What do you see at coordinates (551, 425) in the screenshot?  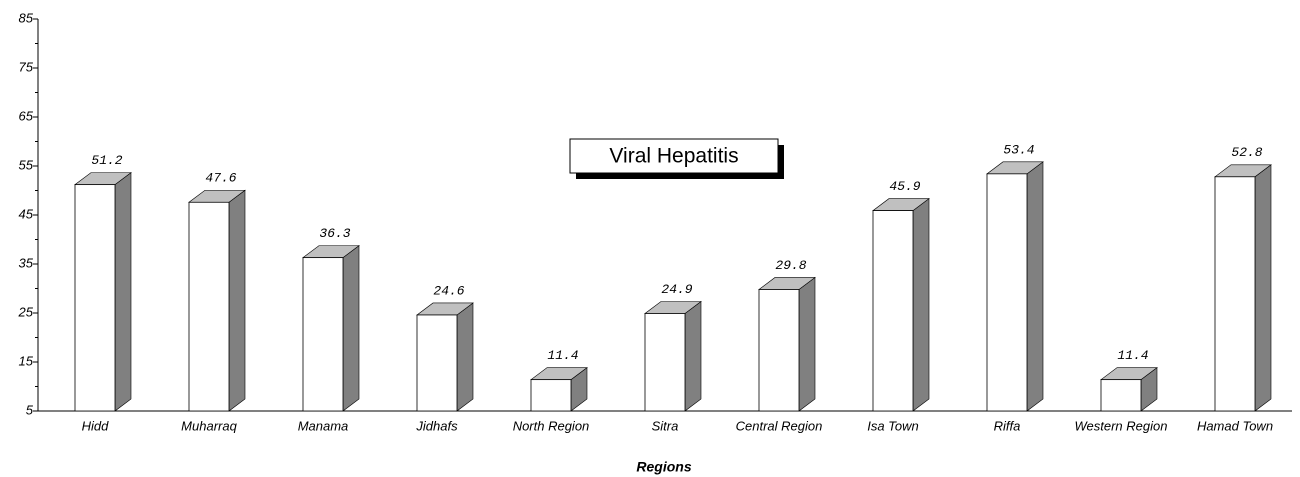 I see `x-tick-label: North Region` at bounding box center [551, 425].